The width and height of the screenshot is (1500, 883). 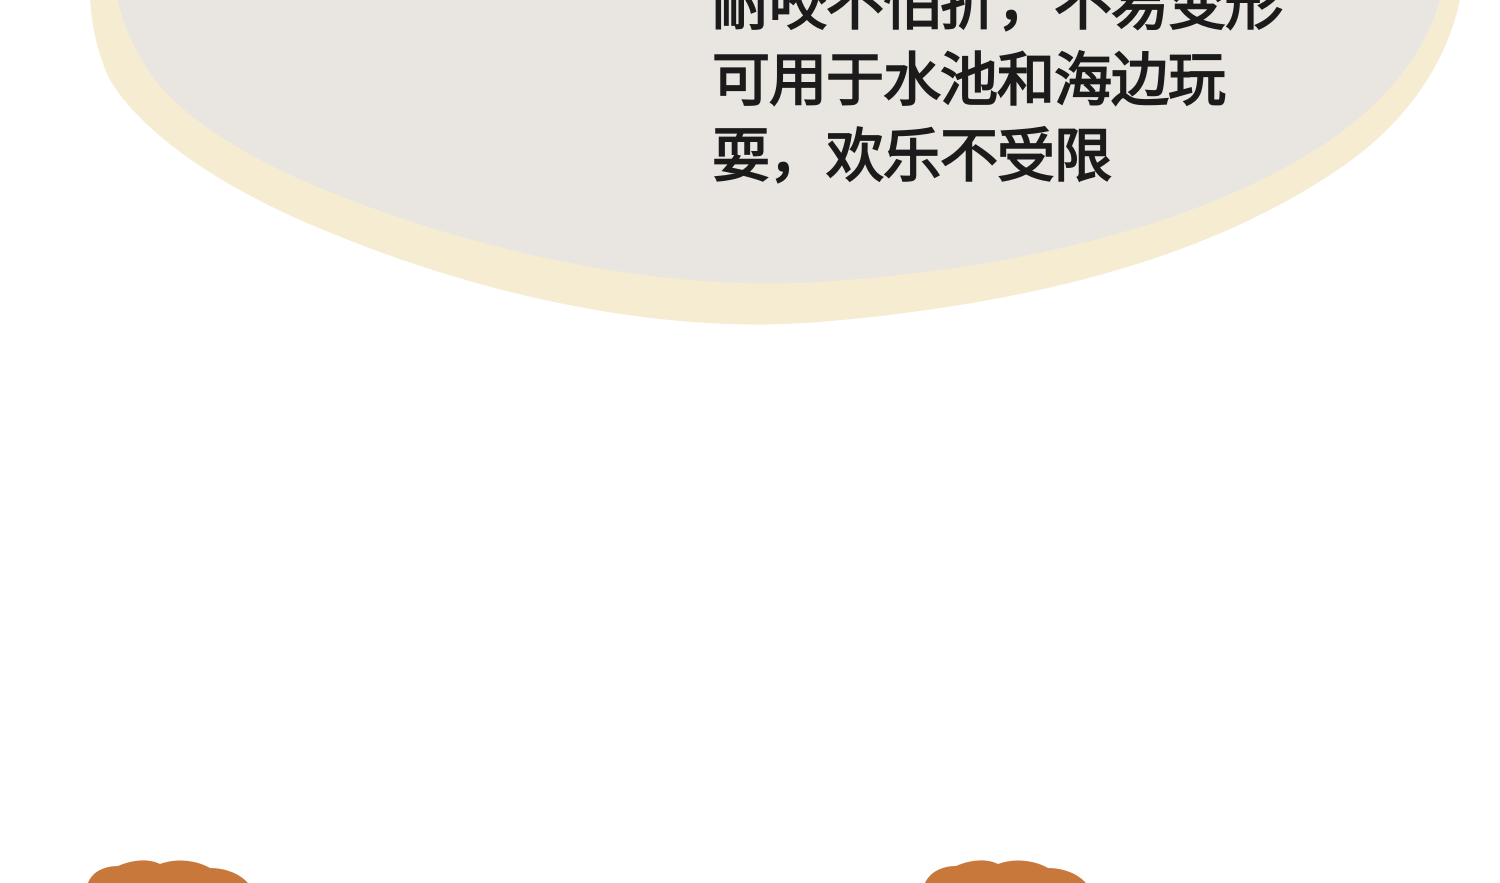 I want to click on description-line-1: 耐咬不怕折，不易变形, so click(x=997, y=19).